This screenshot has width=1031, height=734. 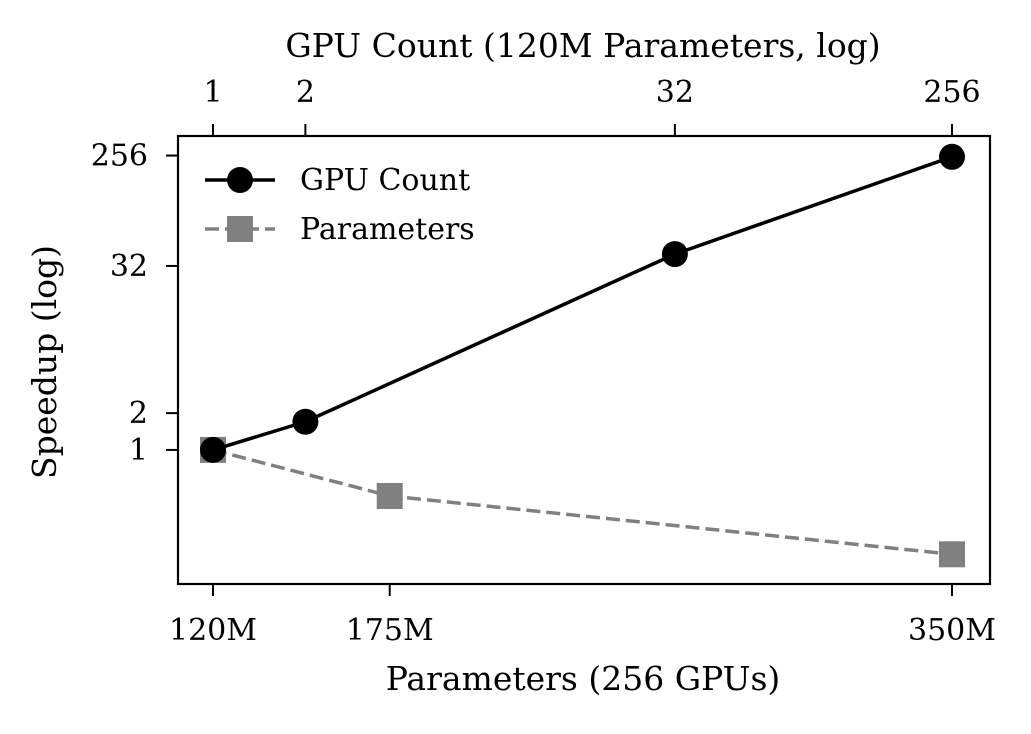 I want to click on y-tick-label: 1, so click(x=138, y=450).